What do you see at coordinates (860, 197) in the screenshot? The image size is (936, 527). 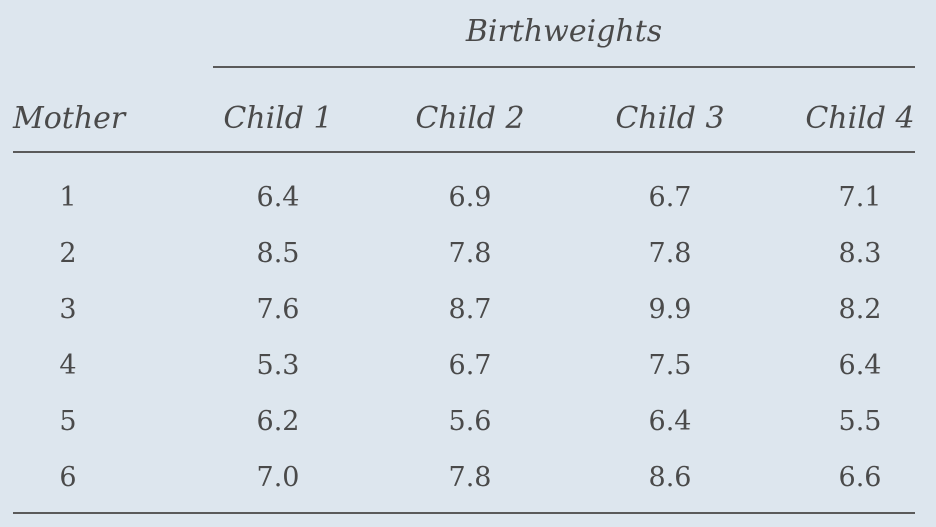 I see `child-4-cell: 7.1` at bounding box center [860, 197].